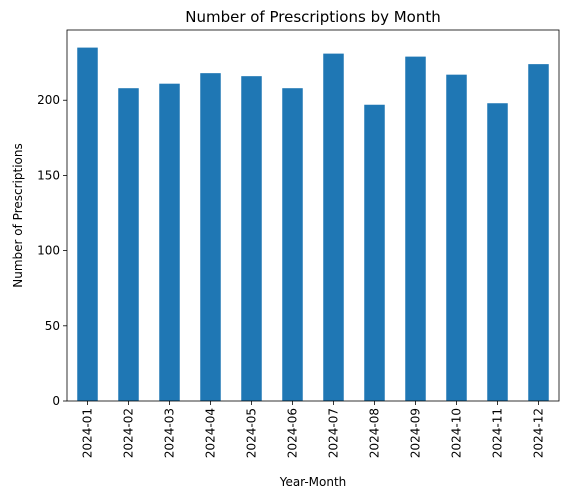 This screenshot has height=503, width=571. What do you see at coordinates (211, 433) in the screenshot?
I see `x-tick-label: 2024-04` at bounding box center [211, 433].